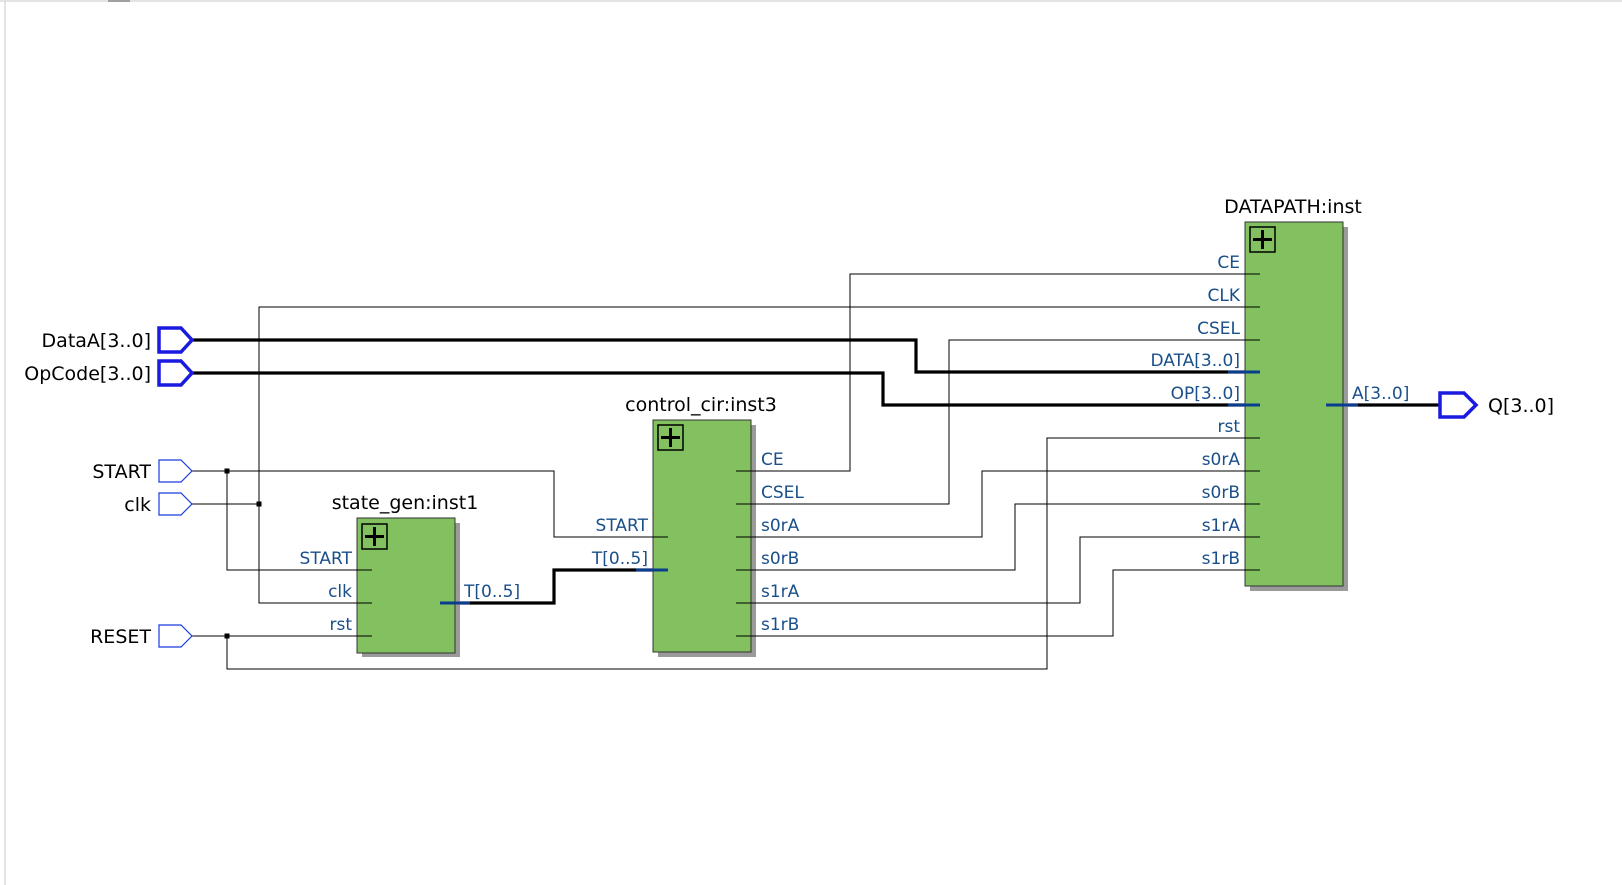 This screenshot has width=1622, height=885. Describe the element at coordinates (1218, 329) in the screenshot. I see `datapath-pin-csel: CSEL` at that location.